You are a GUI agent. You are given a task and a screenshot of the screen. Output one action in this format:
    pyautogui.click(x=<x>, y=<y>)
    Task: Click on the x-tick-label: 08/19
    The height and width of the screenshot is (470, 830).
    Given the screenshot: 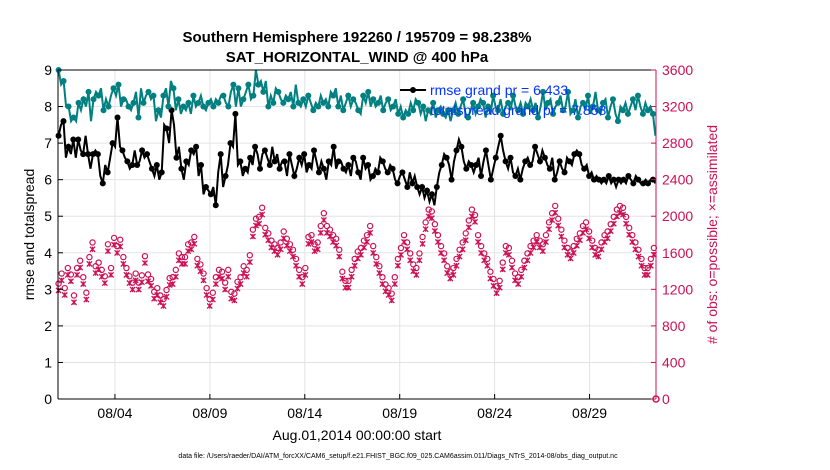 What is the action you would take?
    pyautogui.click(x=399, y=413)
    